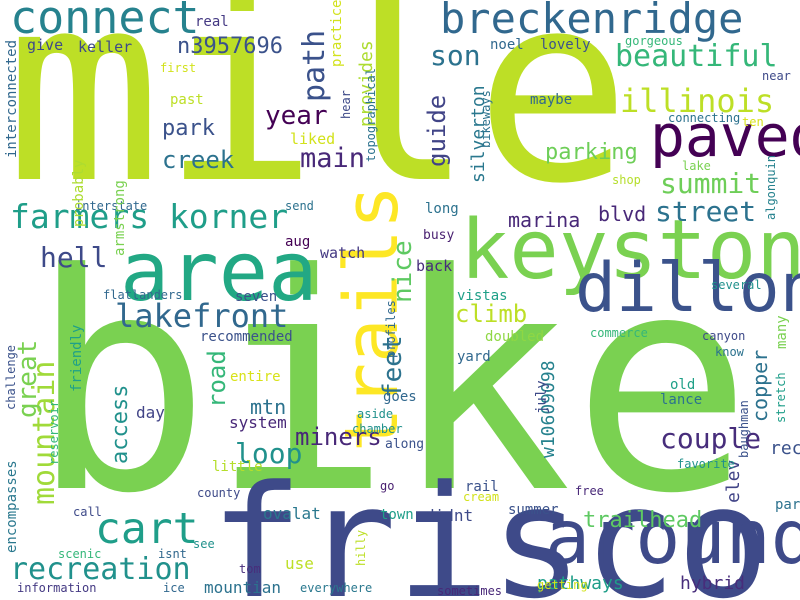 The width and height of the screenshot is (800, 600). I want to click on word-first: first, so click(178, 68).